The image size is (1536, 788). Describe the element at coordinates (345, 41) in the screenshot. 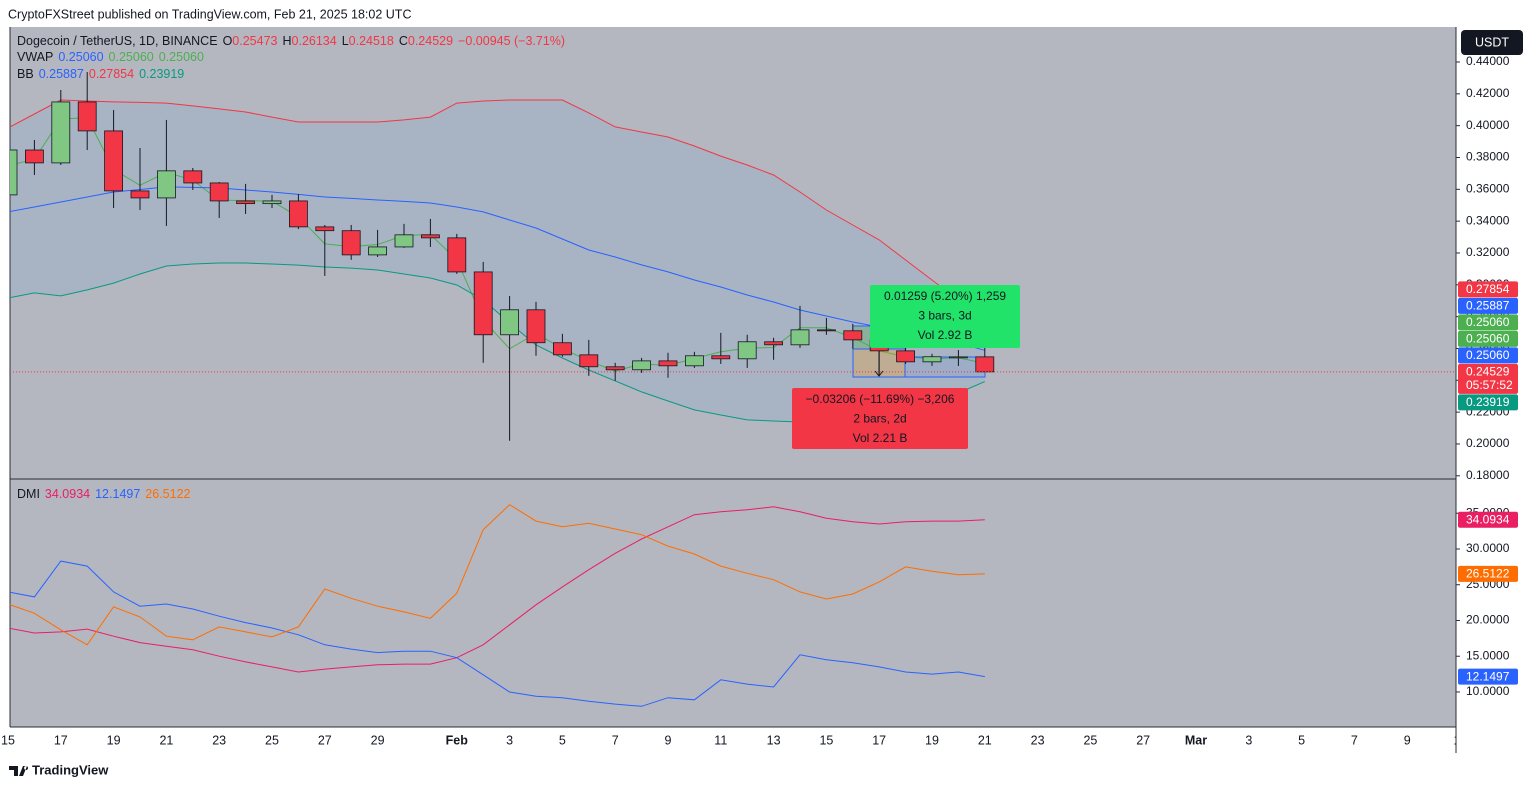

I see `ohlc-key: L` at that location.